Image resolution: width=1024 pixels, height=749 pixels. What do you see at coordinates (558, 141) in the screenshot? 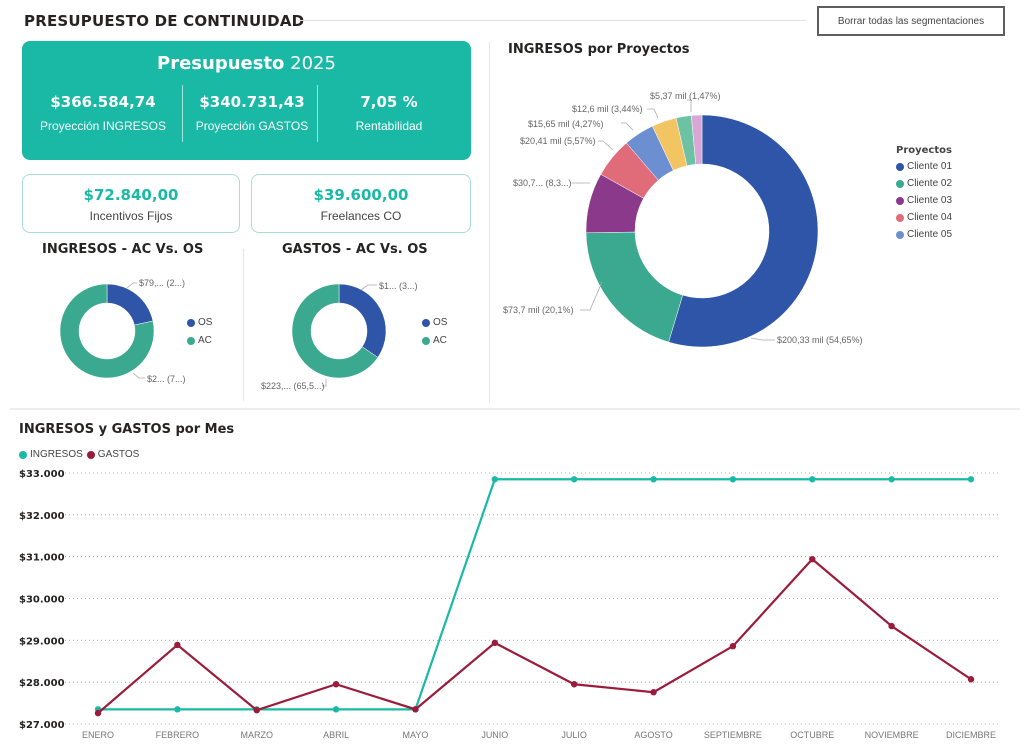
I see `data-label: $20,41 mil (5,57%)` at bounding box center [558, 141].